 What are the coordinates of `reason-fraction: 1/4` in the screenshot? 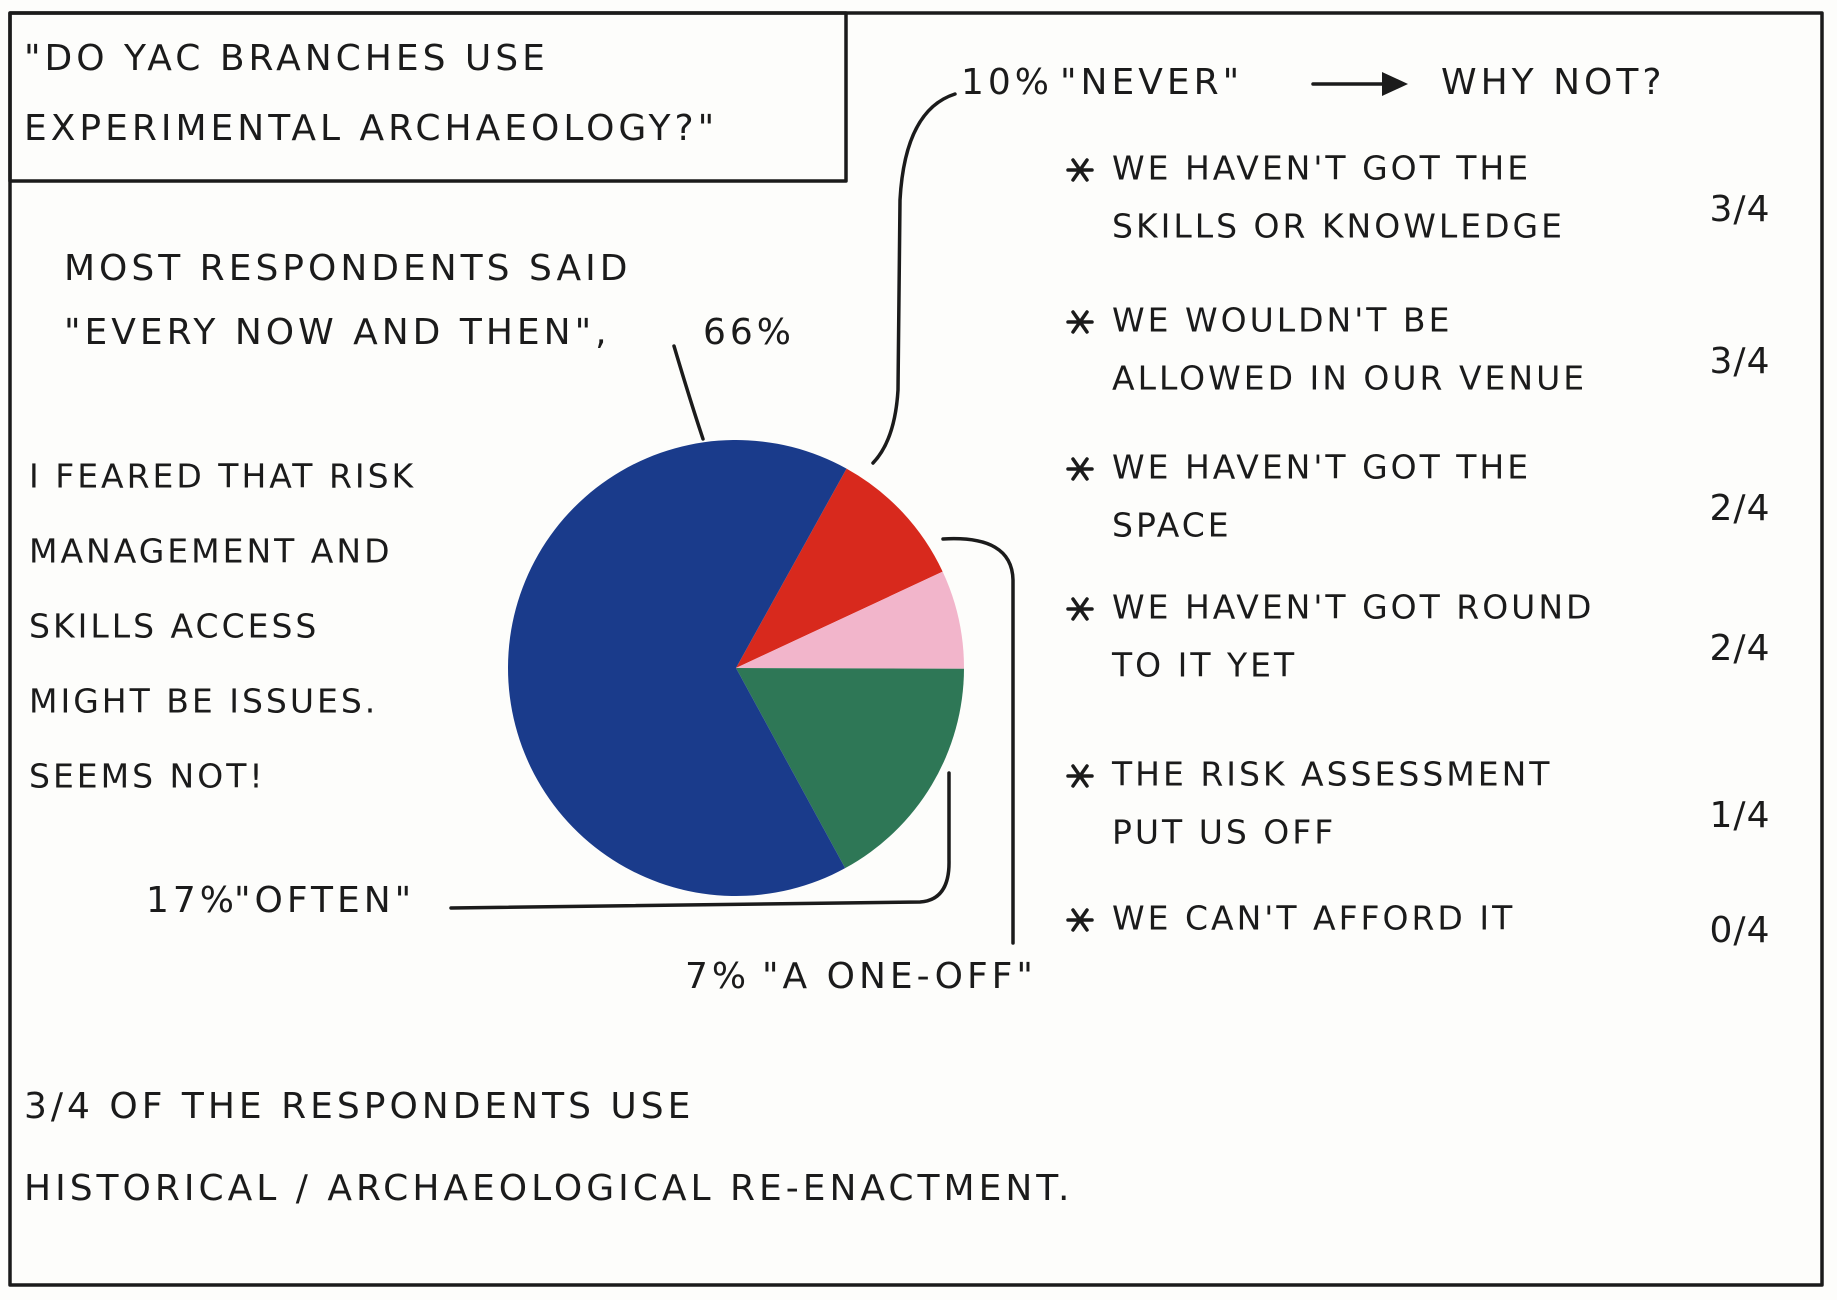 It's located at (1740, 815).